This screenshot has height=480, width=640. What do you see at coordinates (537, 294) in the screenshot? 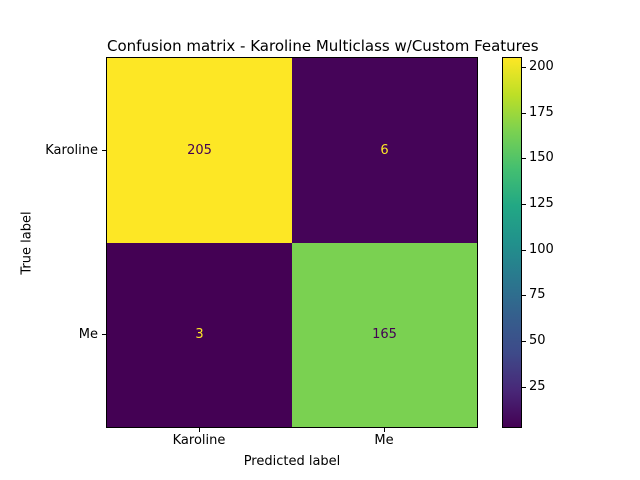
I see `colorbar-tick-label: 75` at bounding box center [537, 294].